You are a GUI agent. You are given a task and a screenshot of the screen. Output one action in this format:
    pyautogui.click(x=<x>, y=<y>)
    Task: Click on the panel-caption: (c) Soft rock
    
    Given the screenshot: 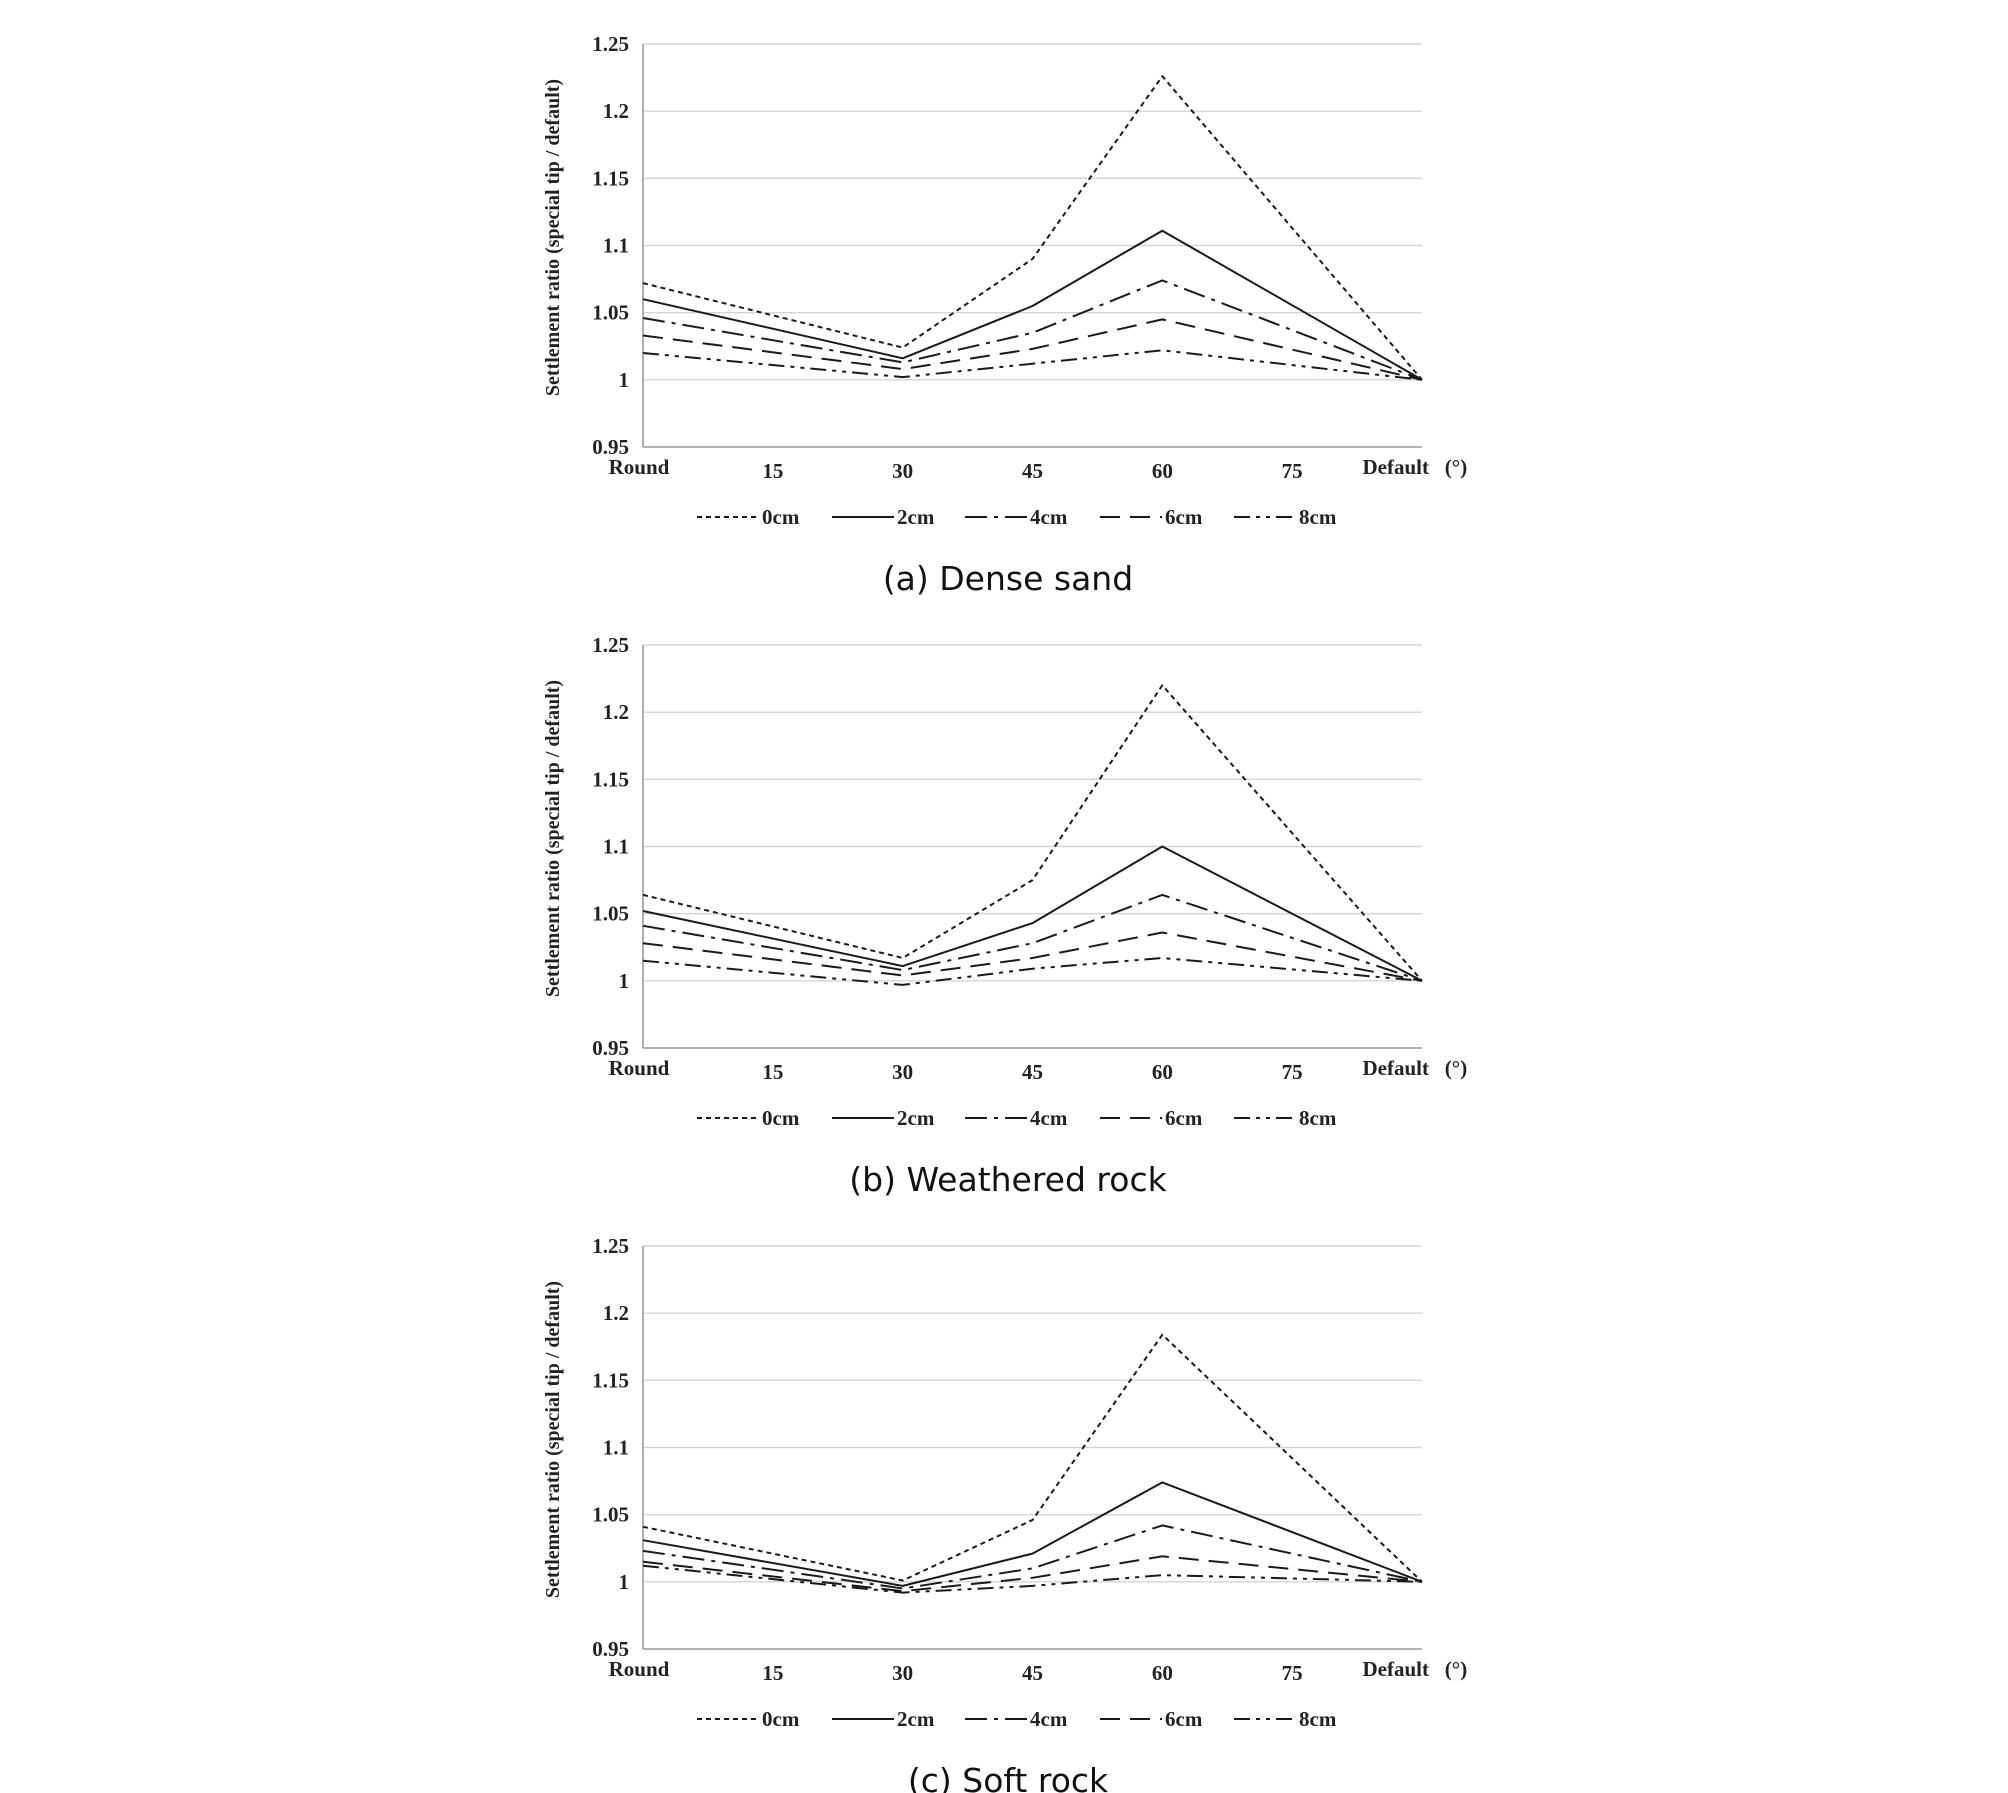 What is the action you would take?
    pyautogui.click(x=1008, y=1777)
    